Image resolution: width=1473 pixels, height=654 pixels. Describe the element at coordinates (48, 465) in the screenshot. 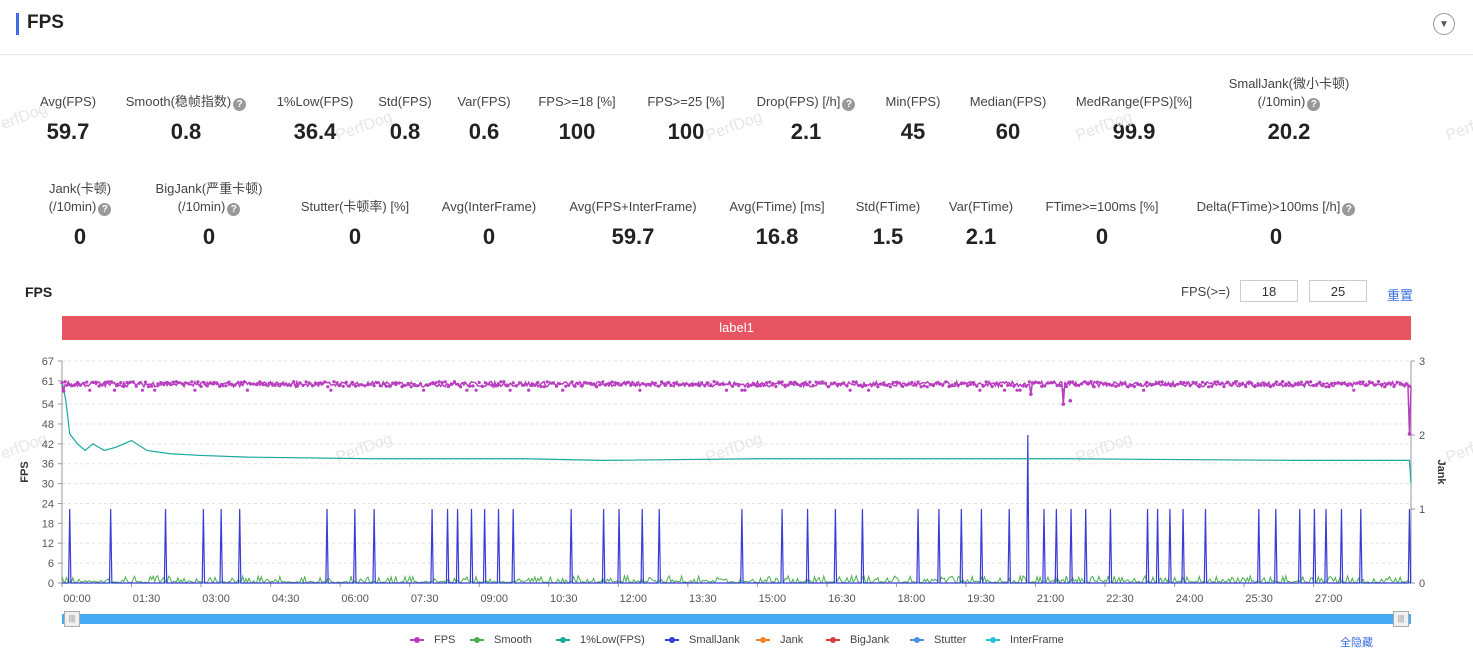

I see `y-tick-label: 36` at that location.